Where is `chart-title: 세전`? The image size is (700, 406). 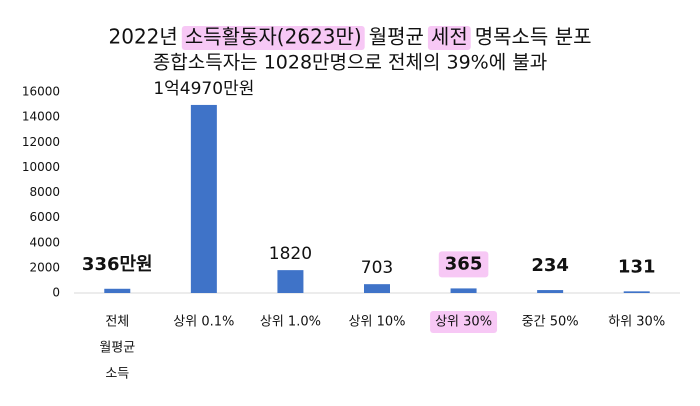
chart-title: 세전 is located at coordinates (449, 37).